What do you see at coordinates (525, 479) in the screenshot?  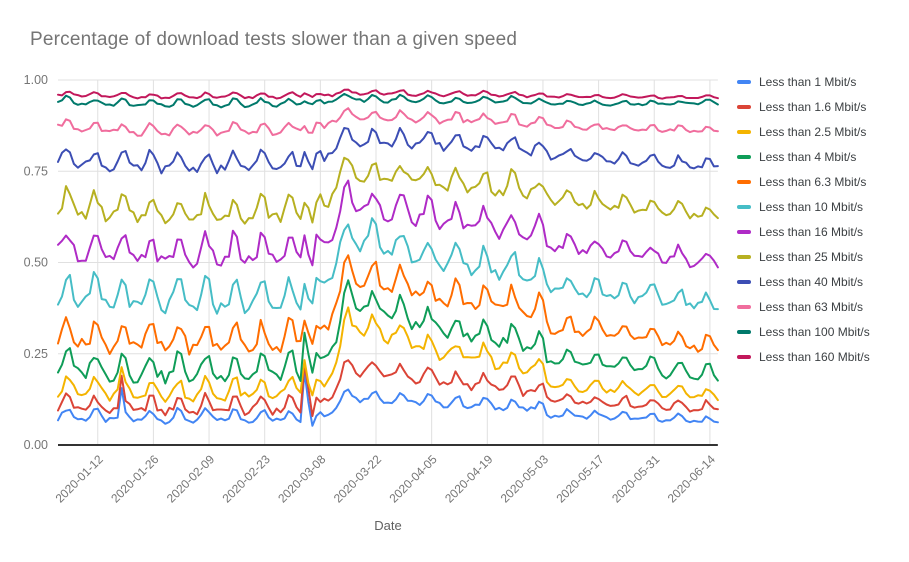 I see `x-tick-label: 2020-05-03` at bounding box center [525, 479].